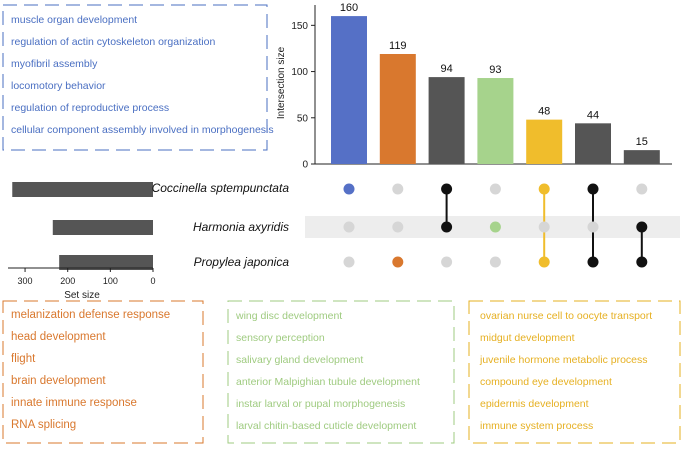 The height and width of the screenshot is (450, 685). I want to click on y-tick-label: 0, so click(305, 165).